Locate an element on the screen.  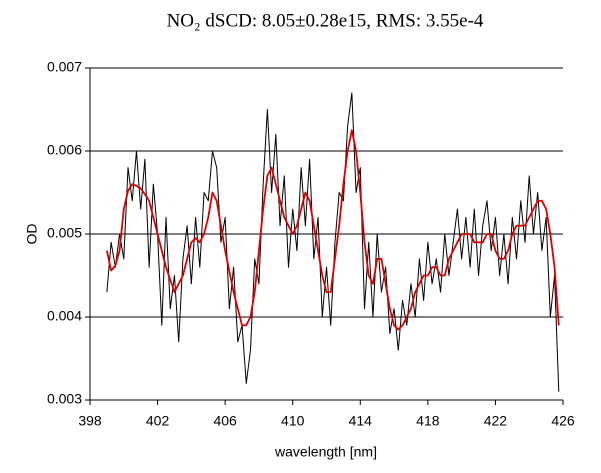
x-tick-label: 426 is located at coordinates (563, 421).